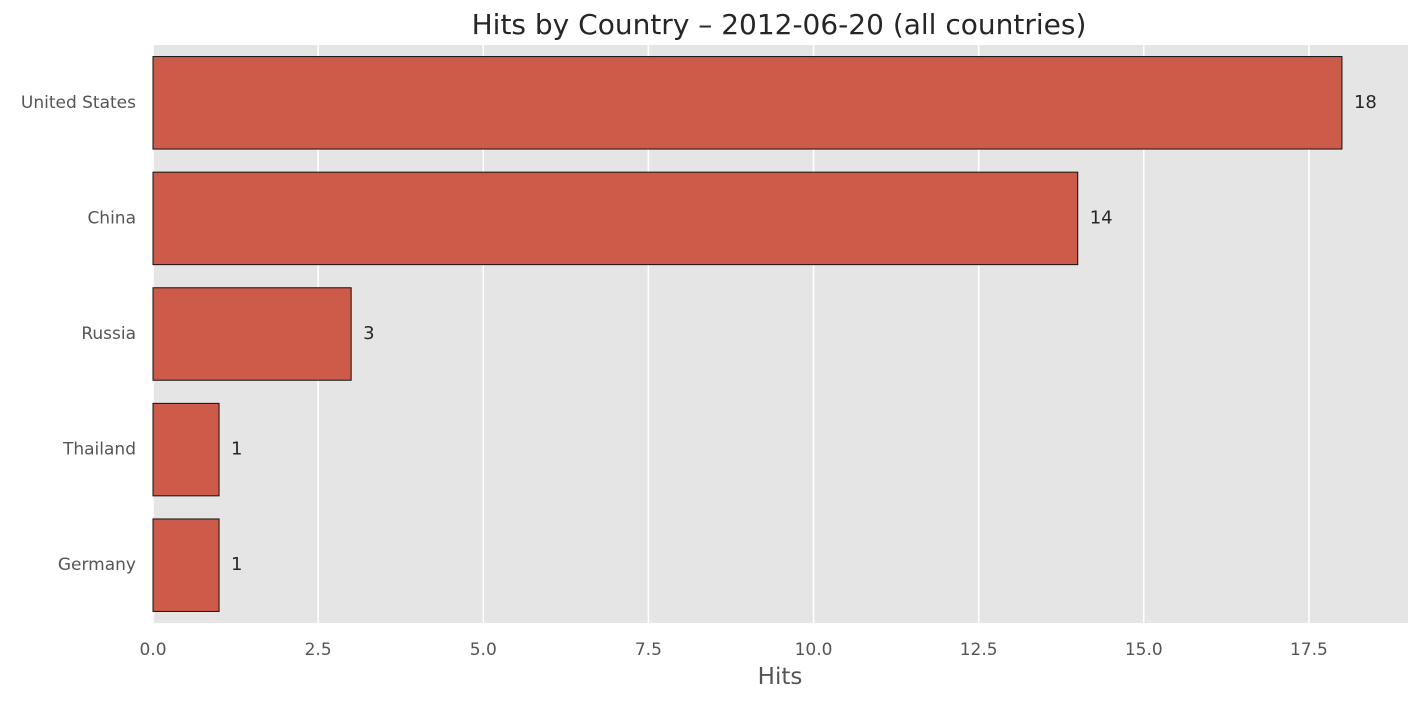 Image resolution: width=1420 pixels, height=705 pixels. What do you see at coordinates (186, 449) in the screenshot?
I see `bar-thailand` at bounding box center [186, 449].